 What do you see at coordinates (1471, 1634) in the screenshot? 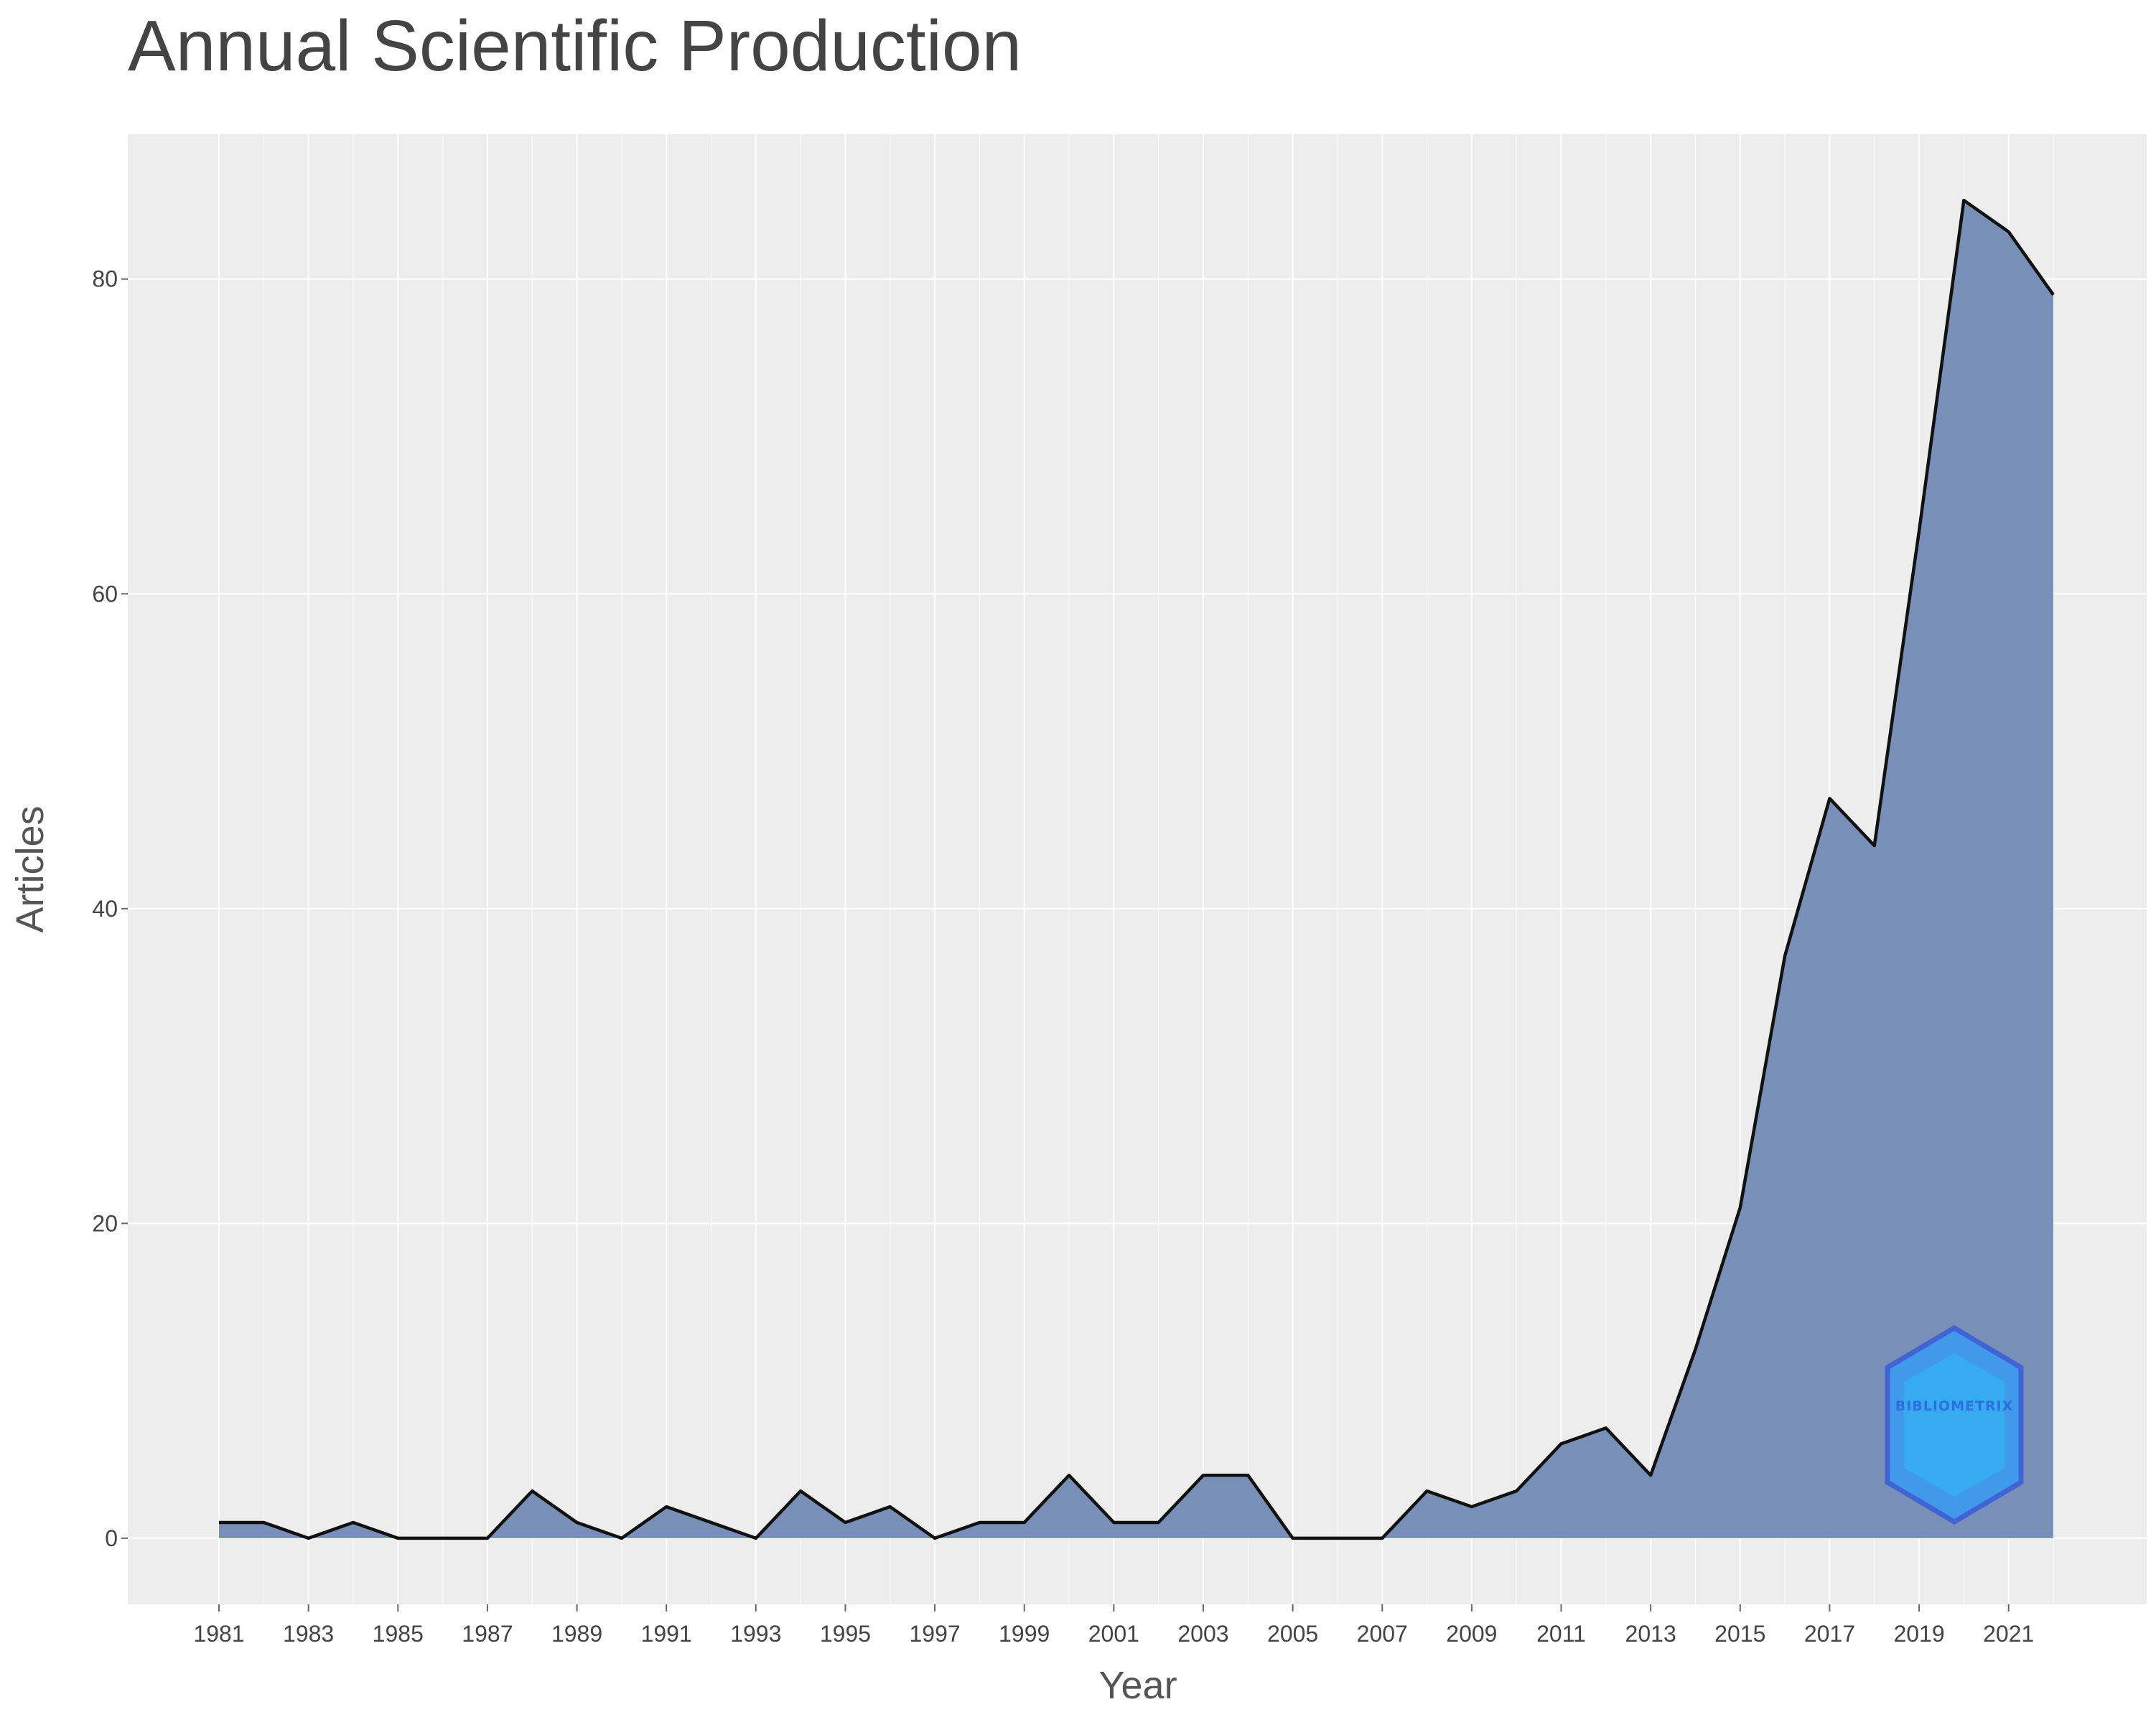
I see `x-tick-label: 2009` at bounding box center [1471, 1634].